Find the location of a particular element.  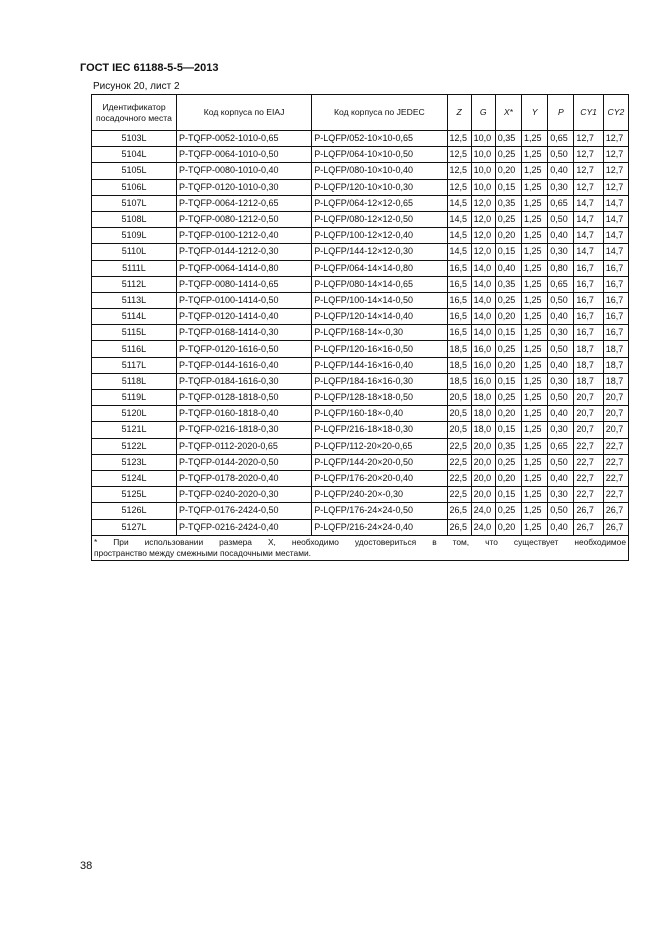

cell-z: 16,5 is located at coordinates (459, 300).